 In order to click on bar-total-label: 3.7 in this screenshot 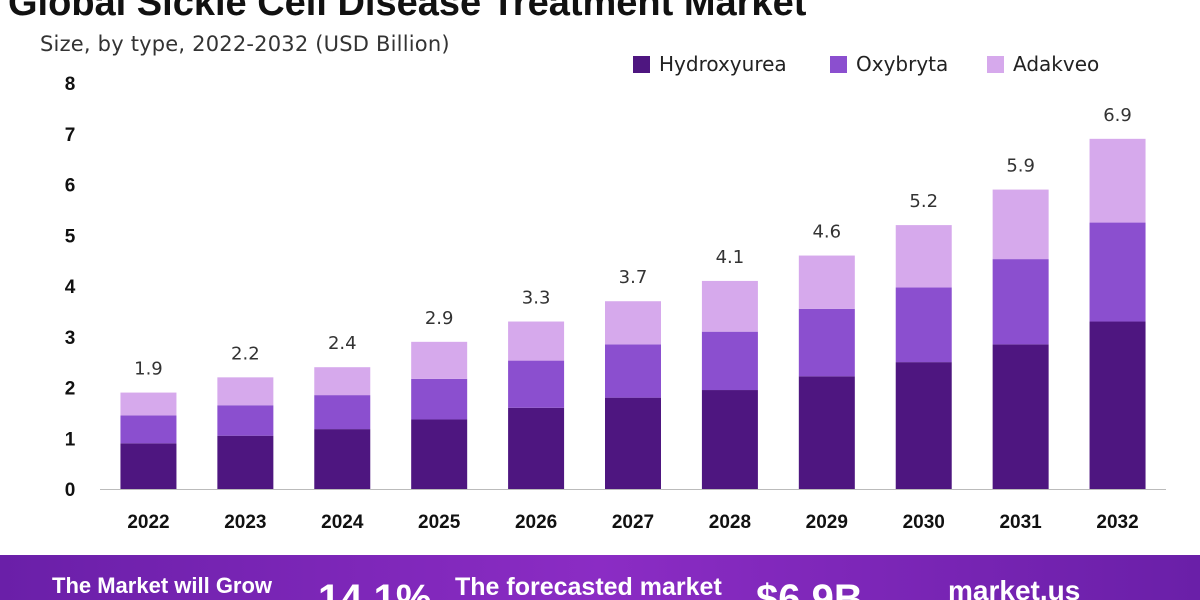, I will do `click(633, 277)`.